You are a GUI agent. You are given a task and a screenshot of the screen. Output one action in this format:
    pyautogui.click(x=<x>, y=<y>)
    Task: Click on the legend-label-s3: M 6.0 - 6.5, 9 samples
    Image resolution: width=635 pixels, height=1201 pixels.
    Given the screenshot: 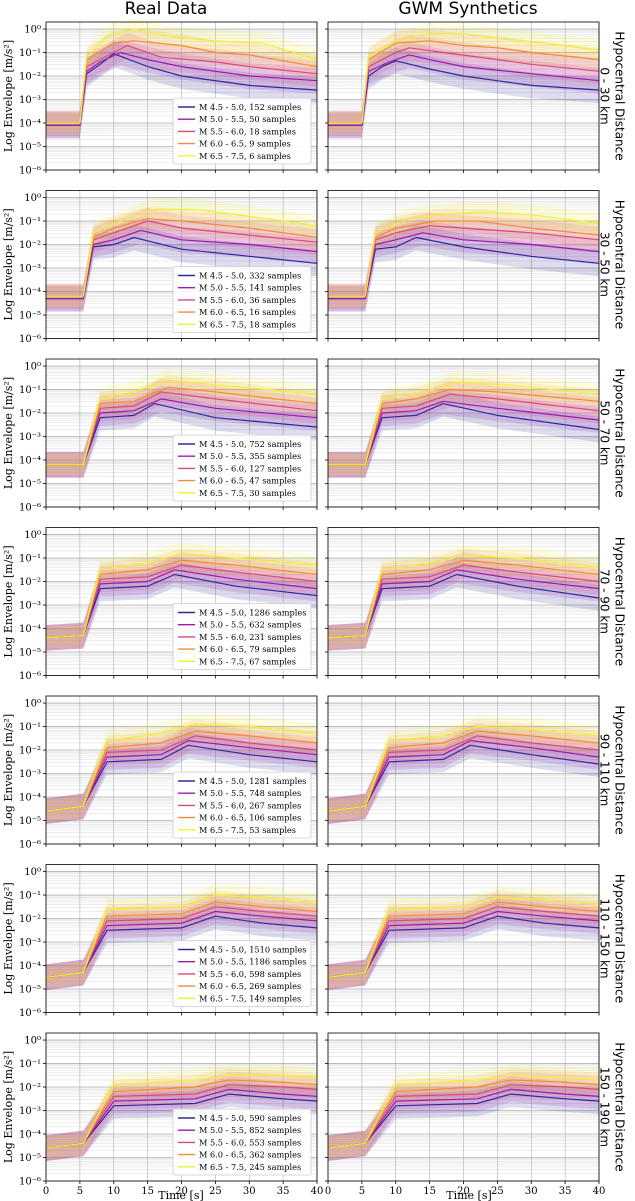 What is the action you would take?
    pyautogui.click(x=245, y=144)
    